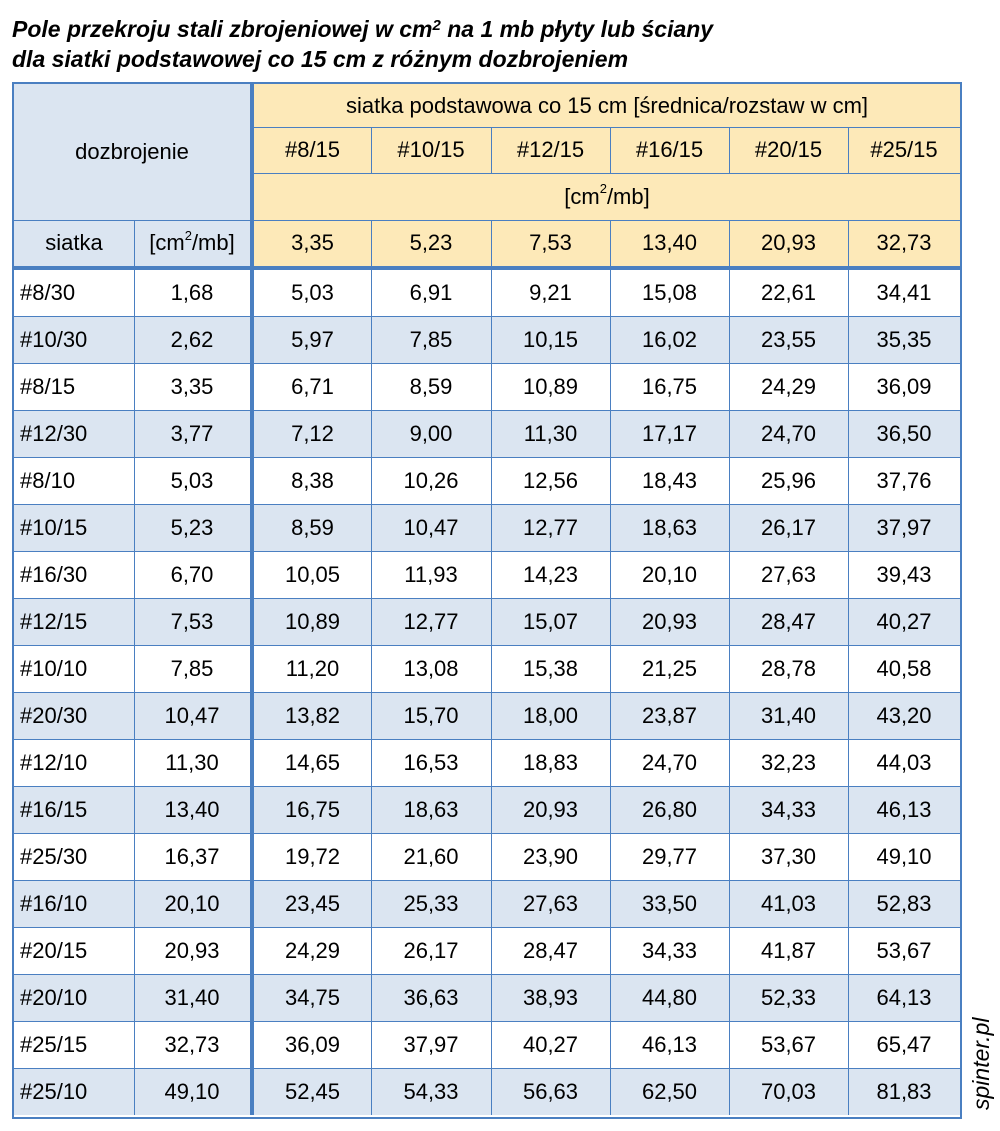 The width and height of the screenshot is (1000, 1131). Describe the element at coordinates (550, 856) in the screenshot. I see `table-cell-value: 23,90` at that location.